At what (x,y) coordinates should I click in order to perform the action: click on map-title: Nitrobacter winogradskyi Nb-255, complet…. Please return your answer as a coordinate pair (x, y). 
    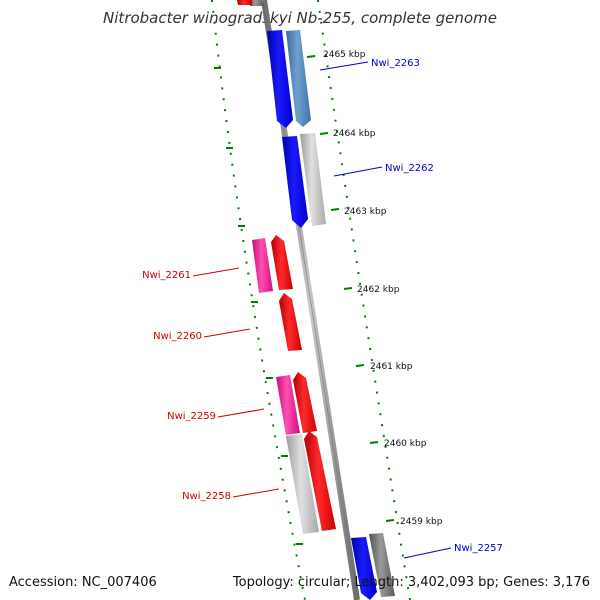
    Looking at the image, I should click on (300, 18).